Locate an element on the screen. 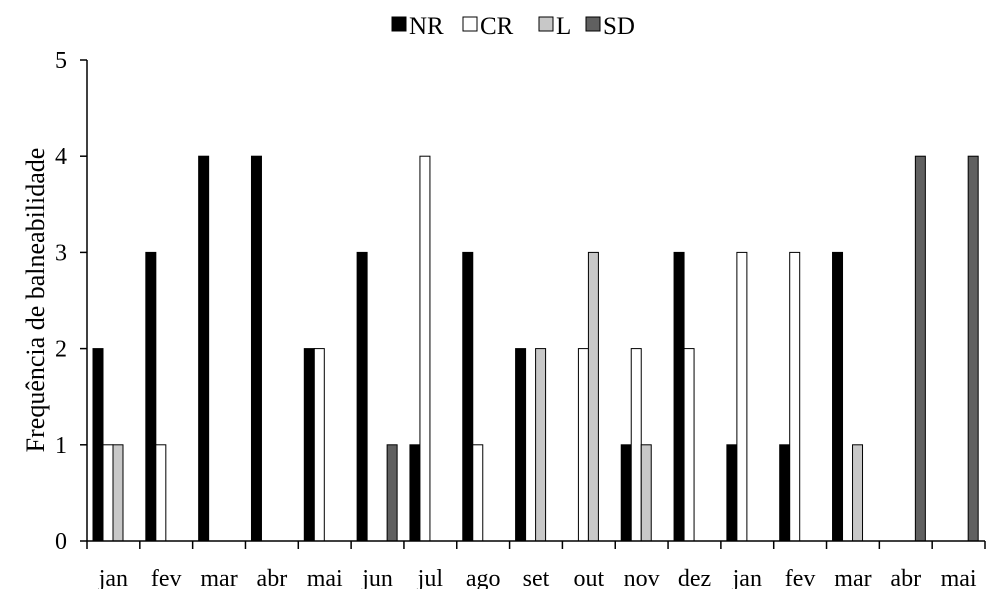  legend-label-l: L is located at coordinates (563, 26).